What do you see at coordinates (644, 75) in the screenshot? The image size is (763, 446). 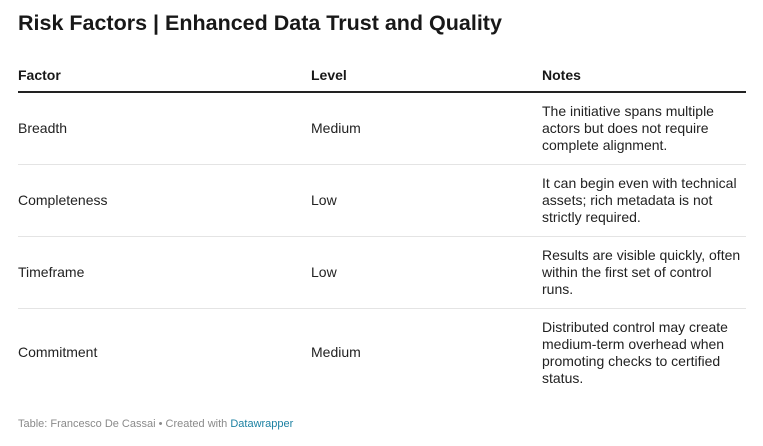 I see `column-header-notes: Notes` at bounding box center [644, 75].